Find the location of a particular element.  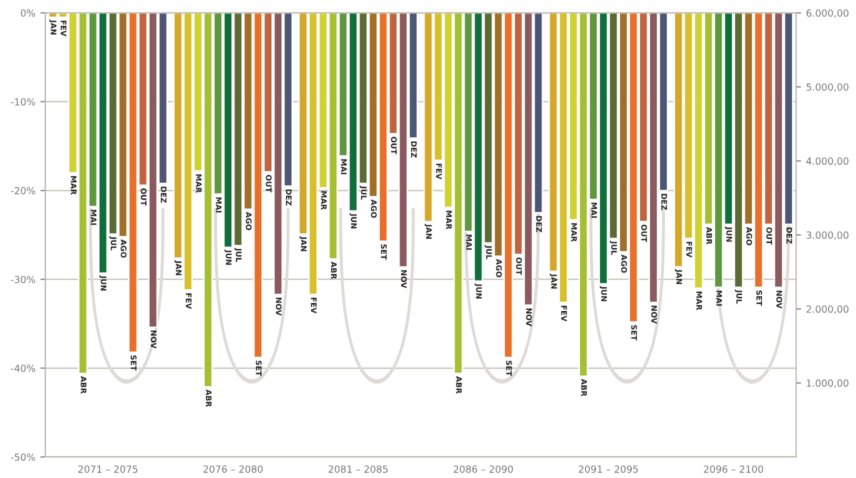

y-tick-label: -40% is located at coordinates (23, 368).